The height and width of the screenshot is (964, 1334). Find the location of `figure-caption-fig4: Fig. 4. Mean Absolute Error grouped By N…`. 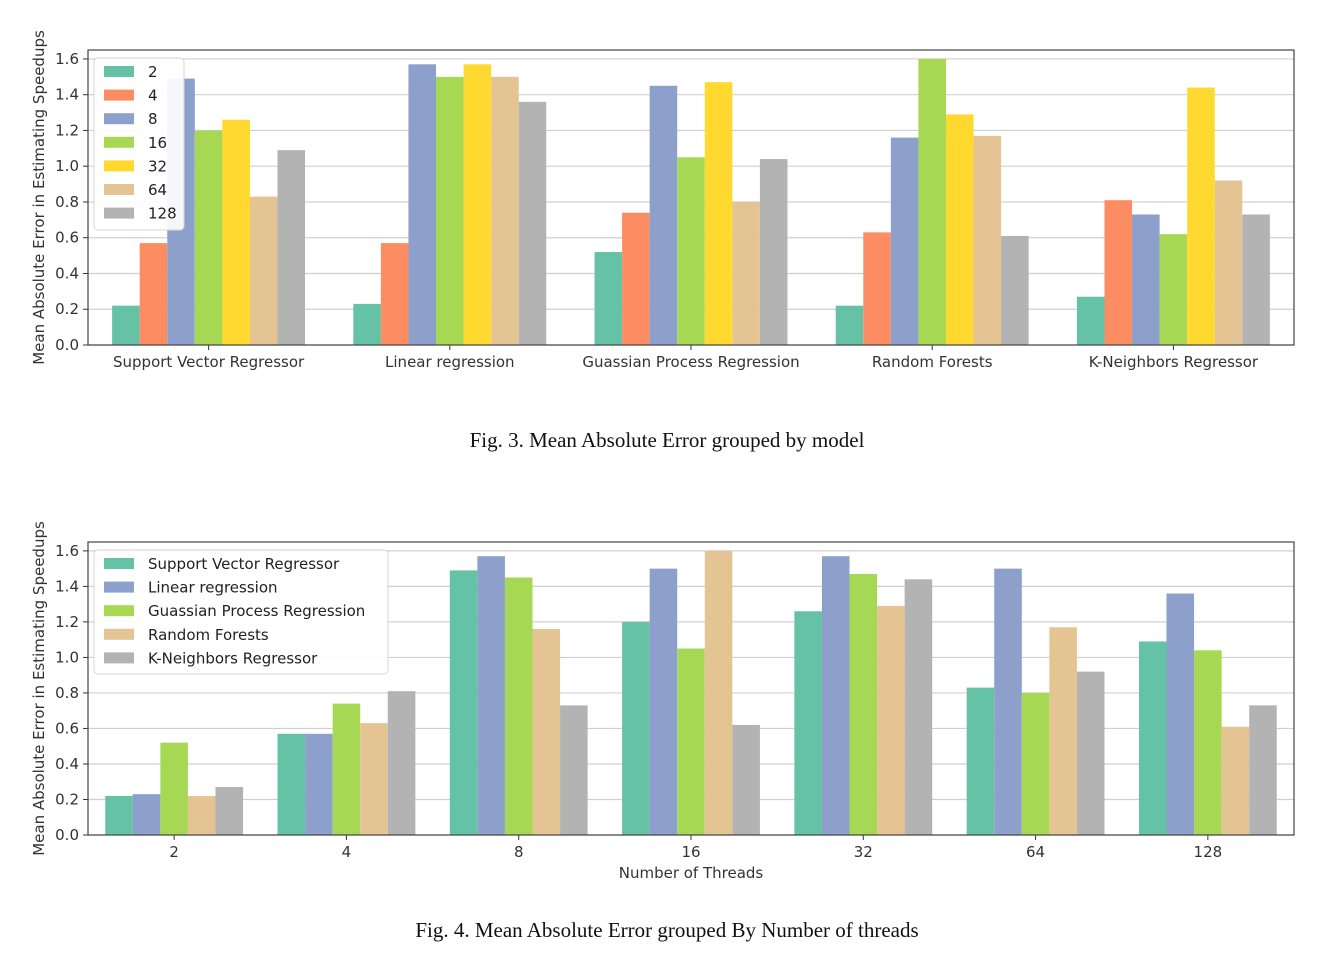

figure-caption-fig4: Fig. 4. Mean Absolute Error grouped By N… is located at coordinates (667, 930).